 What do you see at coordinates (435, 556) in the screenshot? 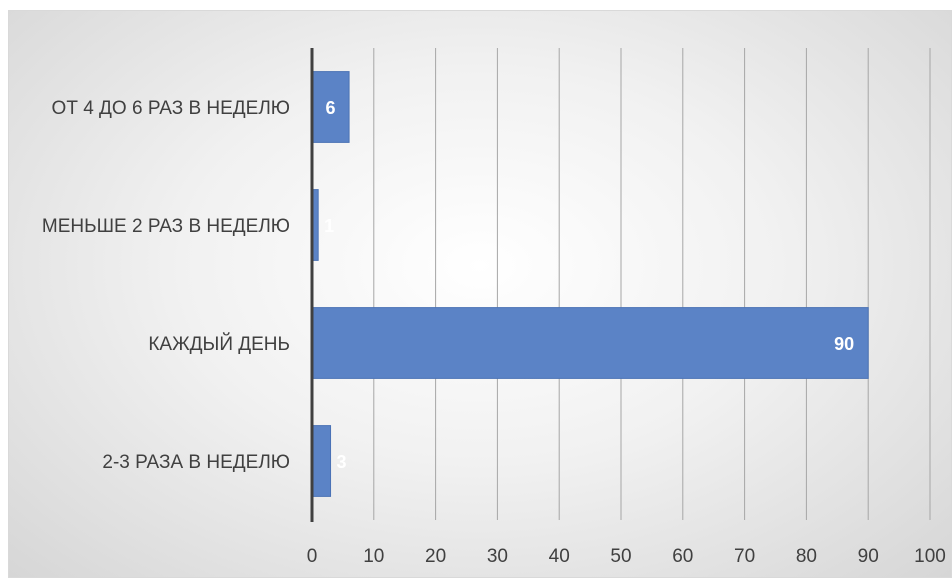
I see `x-tick-label: 20` at bounding box center [435, 556].